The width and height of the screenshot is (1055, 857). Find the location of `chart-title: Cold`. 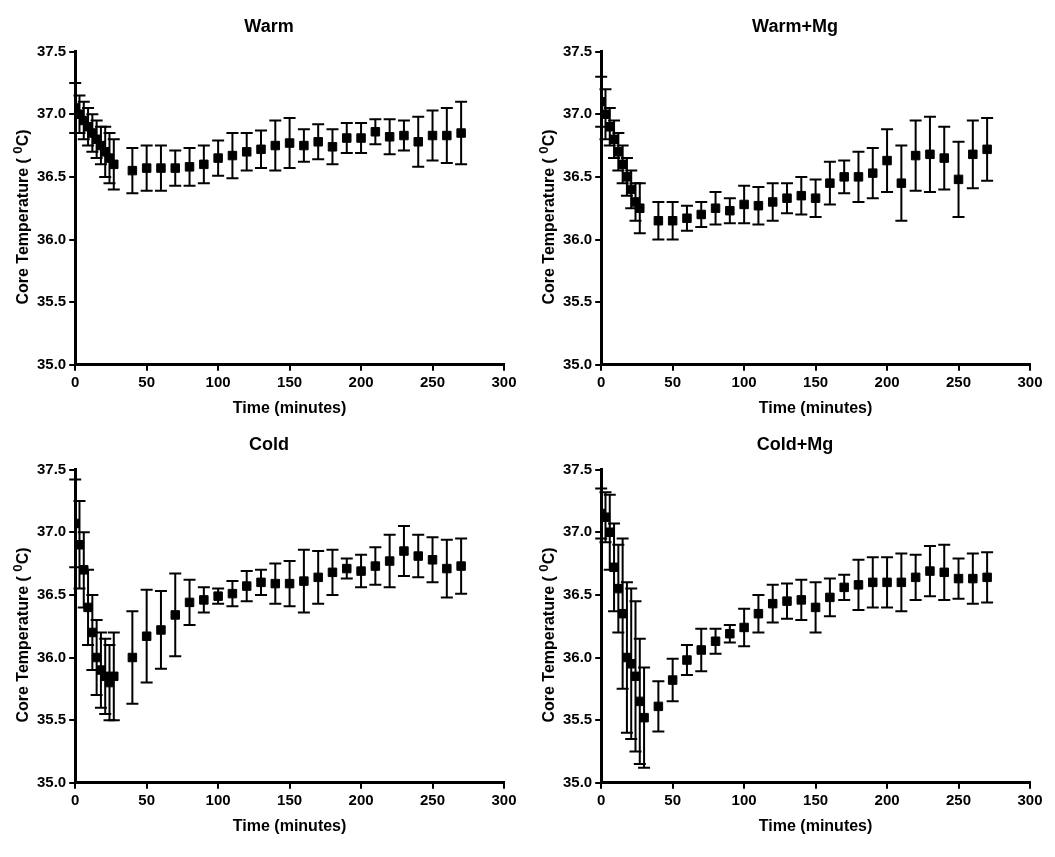

chart-title: Cold is located at coordinates (269, 443).